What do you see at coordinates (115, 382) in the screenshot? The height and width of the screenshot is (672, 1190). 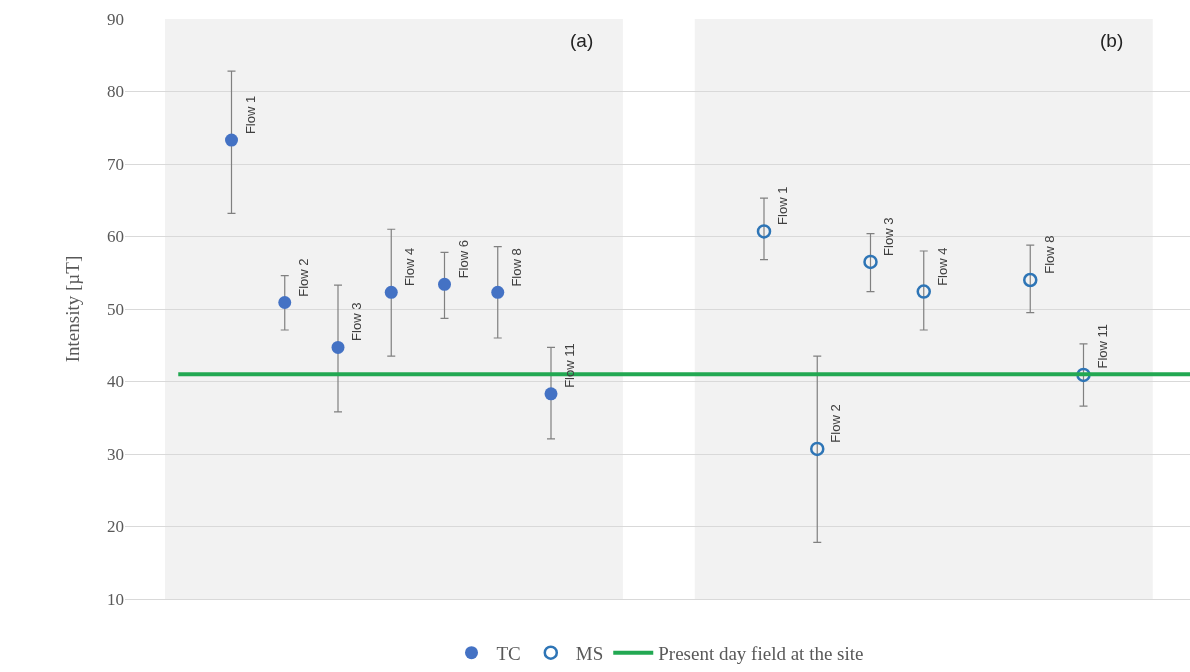 I see `y-tick-label: 40` at bounding box center [115, 382].